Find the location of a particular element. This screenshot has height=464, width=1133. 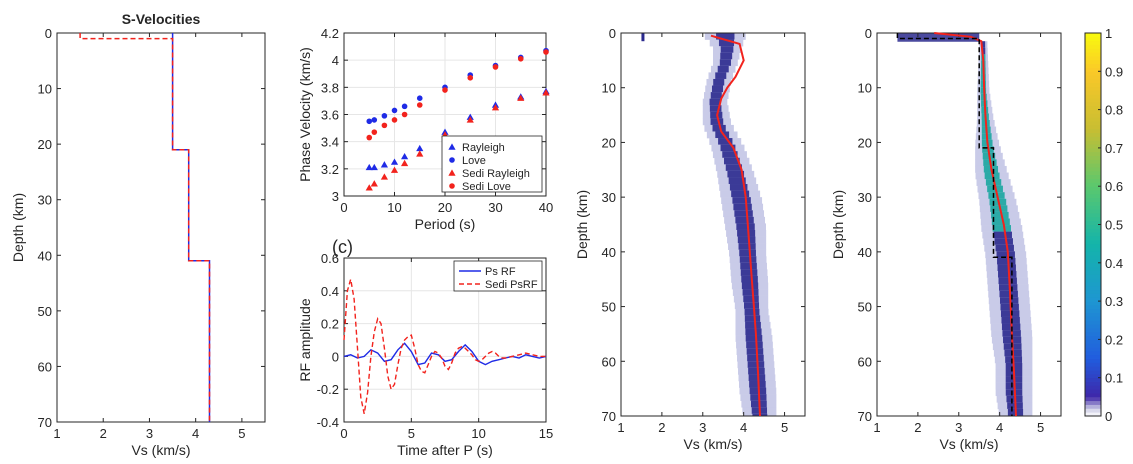

x-tick-label: 30 is located at coordinates (495, 207).